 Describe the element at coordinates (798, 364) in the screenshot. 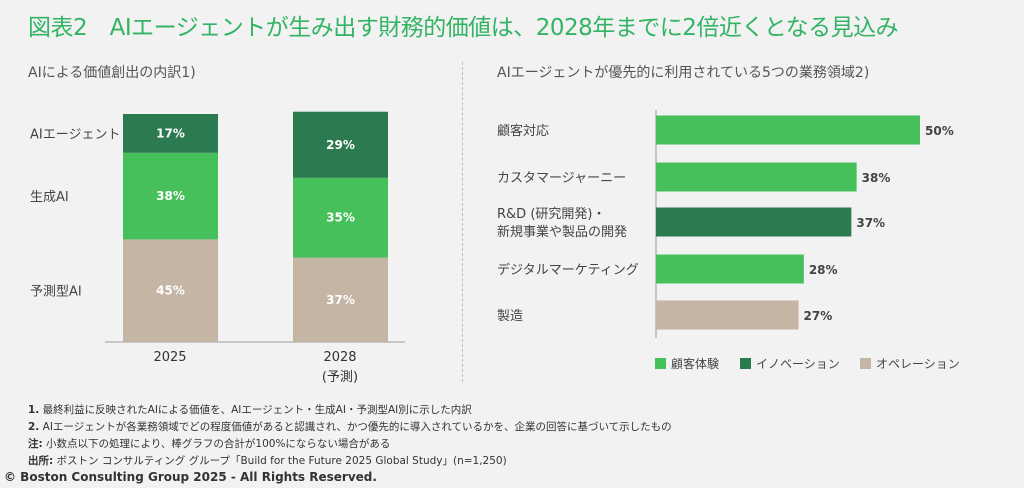

I see `legend-label: イノベーション` at that location.